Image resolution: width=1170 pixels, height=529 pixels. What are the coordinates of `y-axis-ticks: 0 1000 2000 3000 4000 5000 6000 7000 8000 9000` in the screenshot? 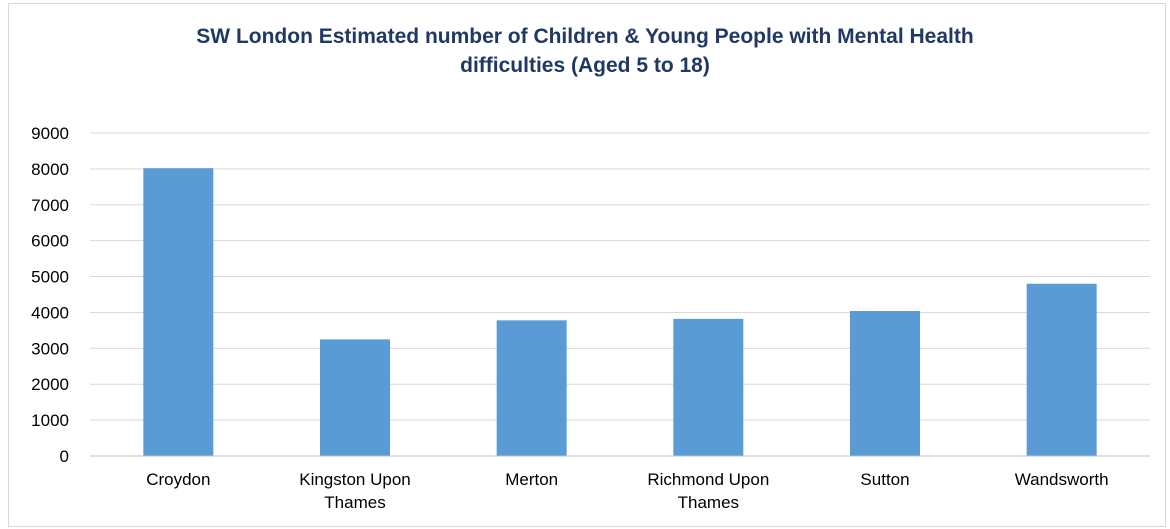 It's located at (50, 295).